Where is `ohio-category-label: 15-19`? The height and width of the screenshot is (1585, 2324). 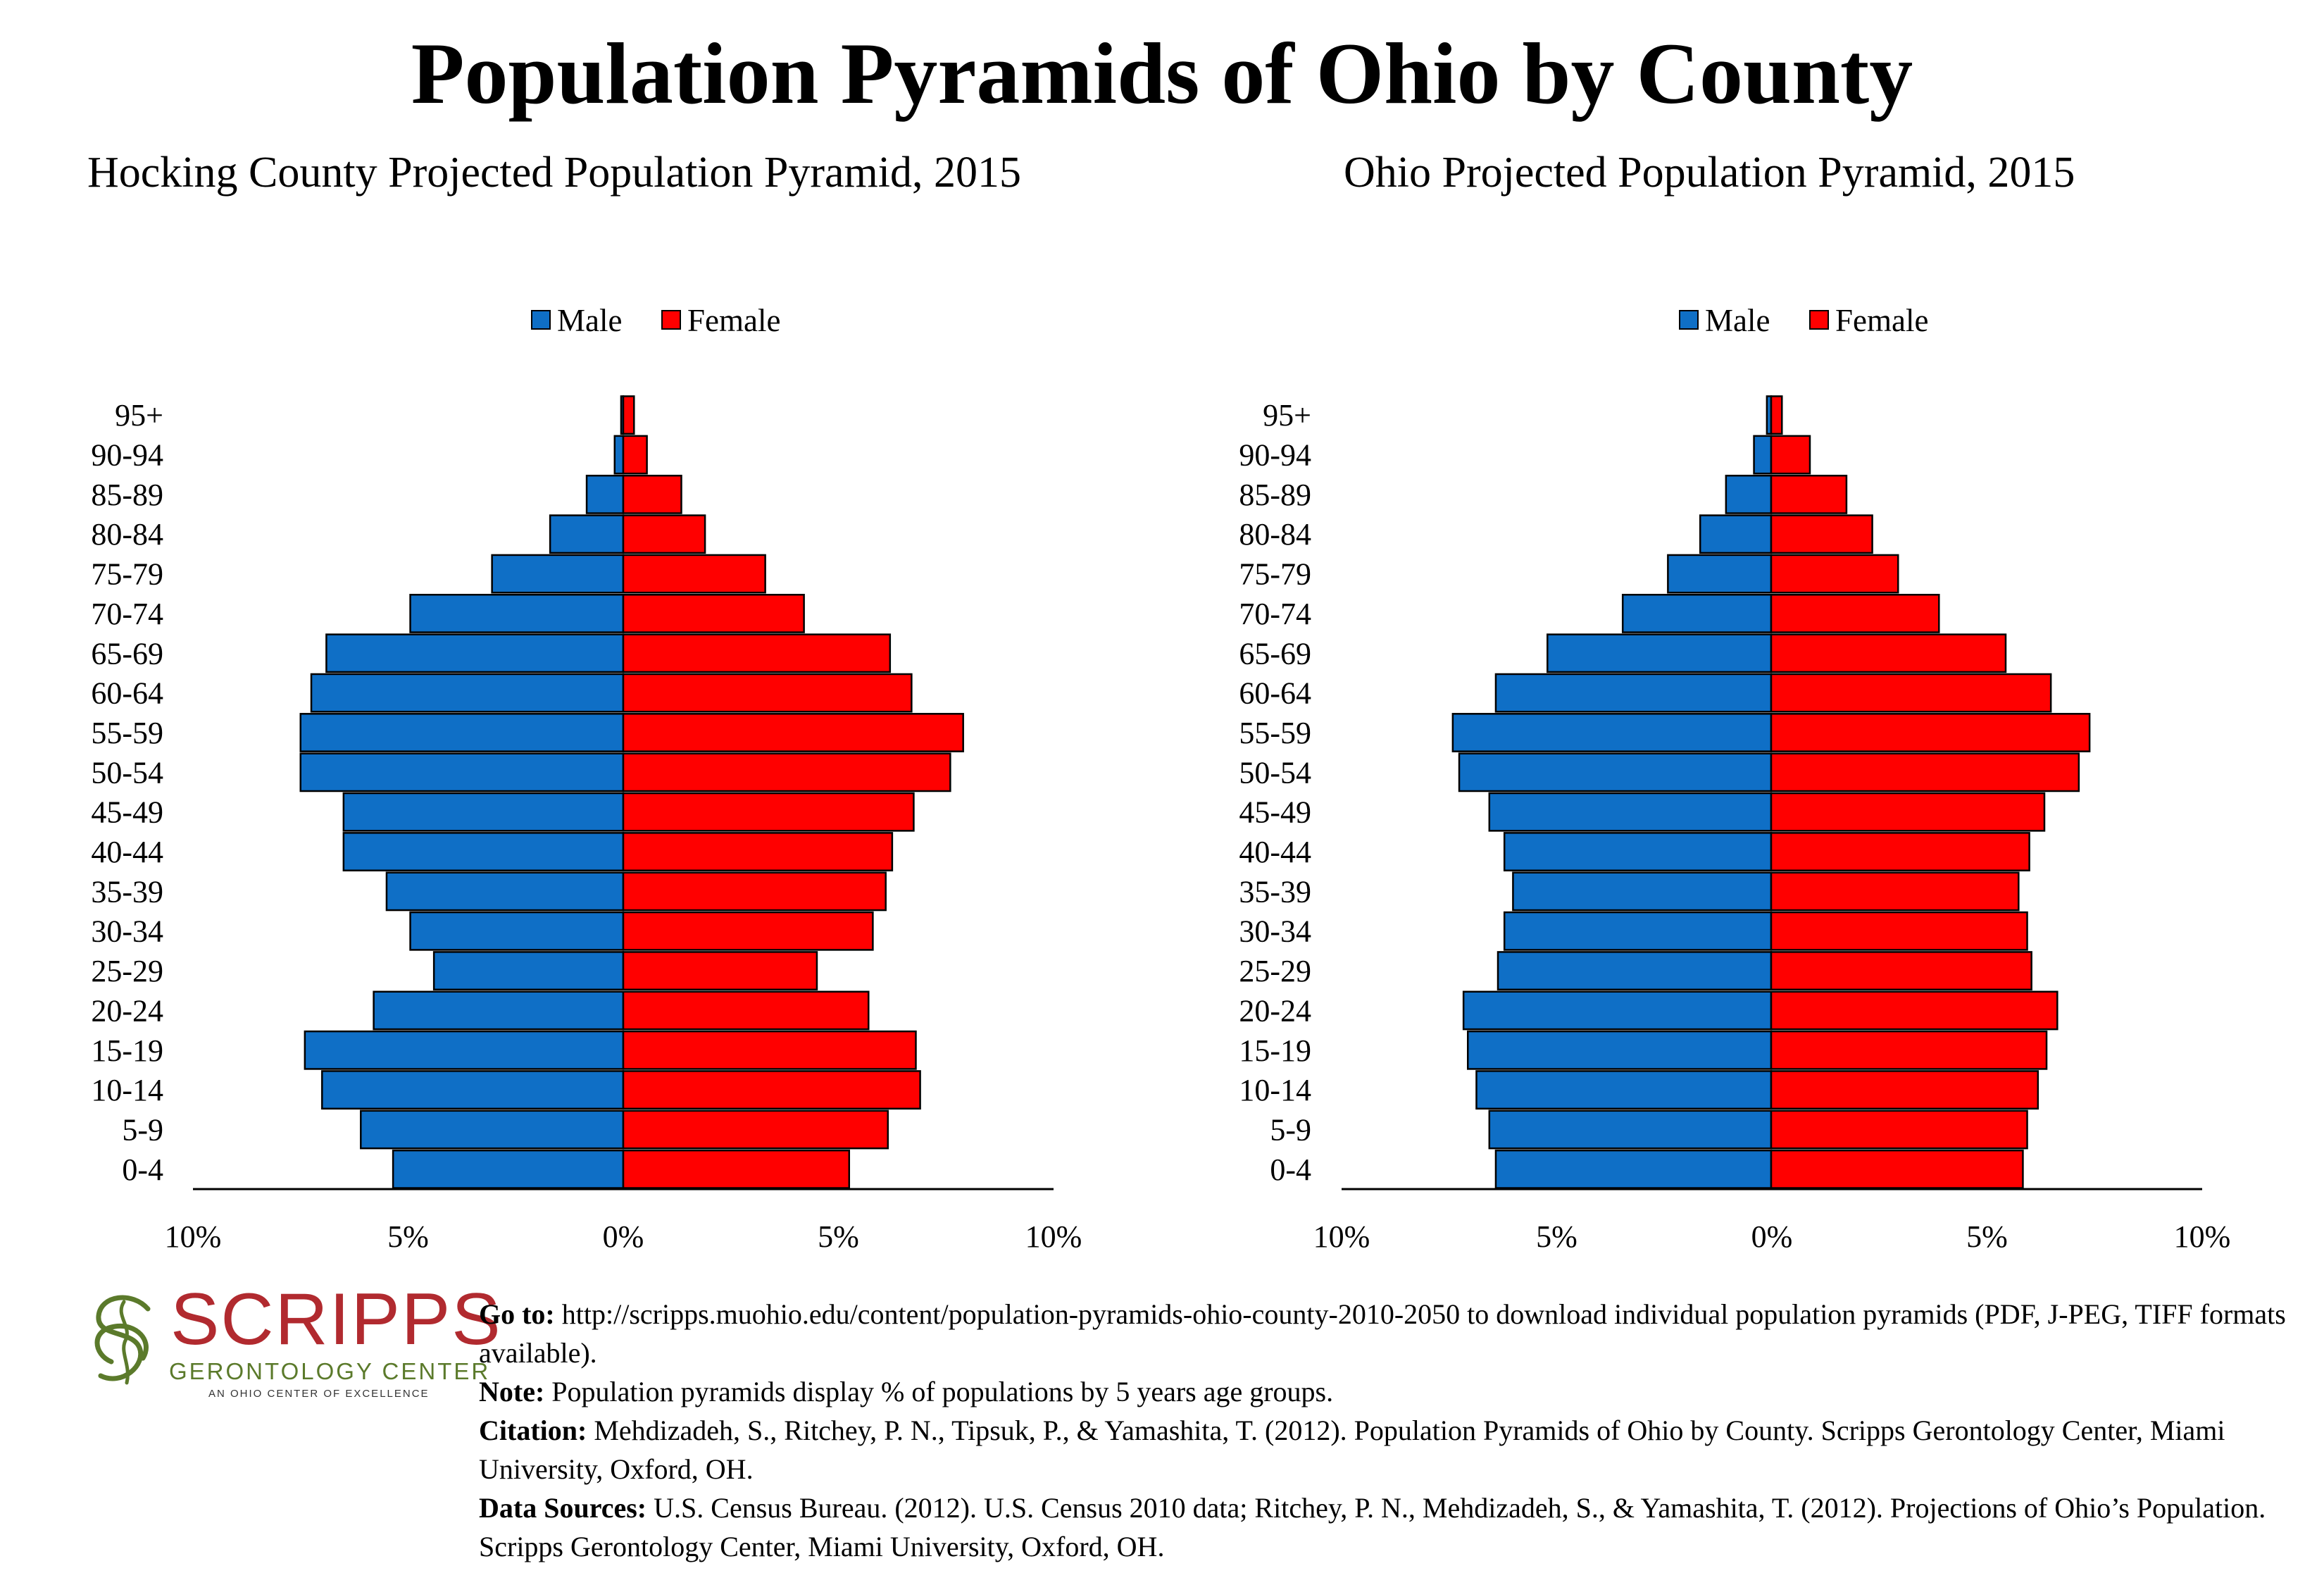
ohio-category-label: 15-19 is located at coordinates (1275, 1050).